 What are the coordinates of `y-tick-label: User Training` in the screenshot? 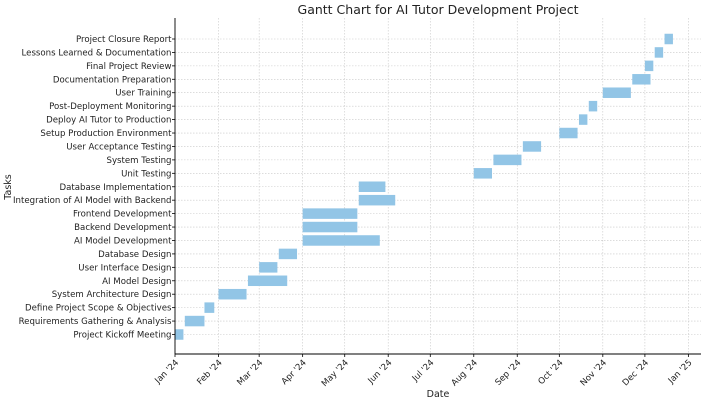 It's located at (143, 94).